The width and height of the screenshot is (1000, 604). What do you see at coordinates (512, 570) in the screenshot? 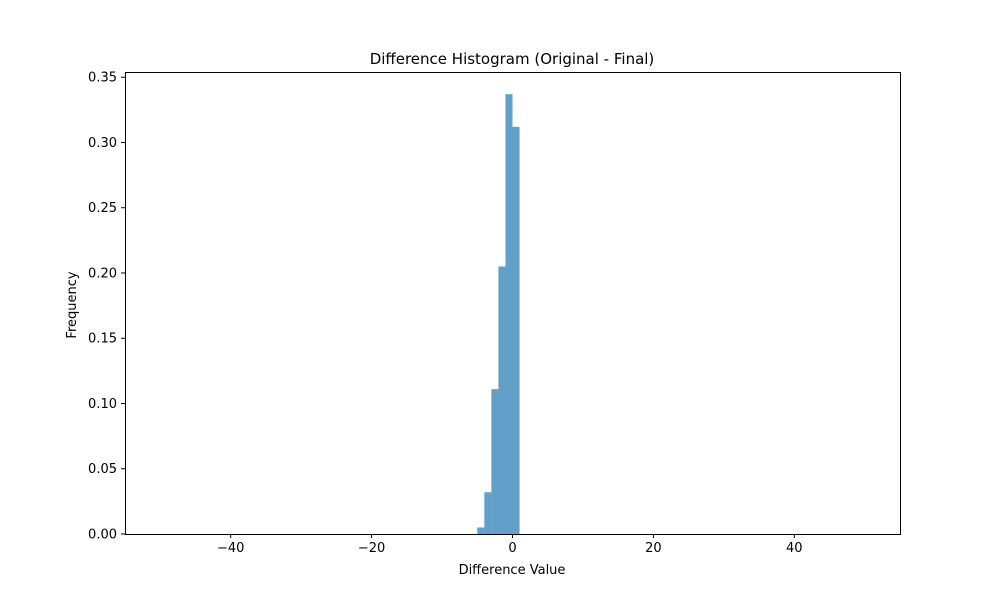
I see `x-axis-label: Difference Value` at bounding box center [512, 570].